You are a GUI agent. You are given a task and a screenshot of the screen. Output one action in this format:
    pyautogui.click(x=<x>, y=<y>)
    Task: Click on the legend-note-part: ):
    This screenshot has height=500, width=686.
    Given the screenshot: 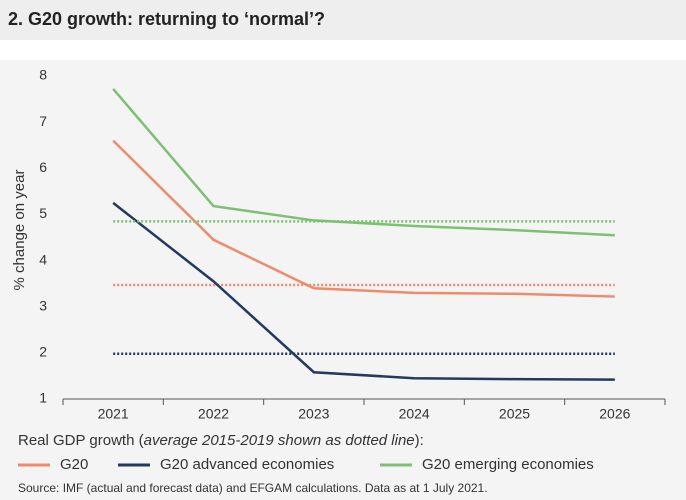 What is the action you would take?
    pyautogui.click(x=419, y=440)
    